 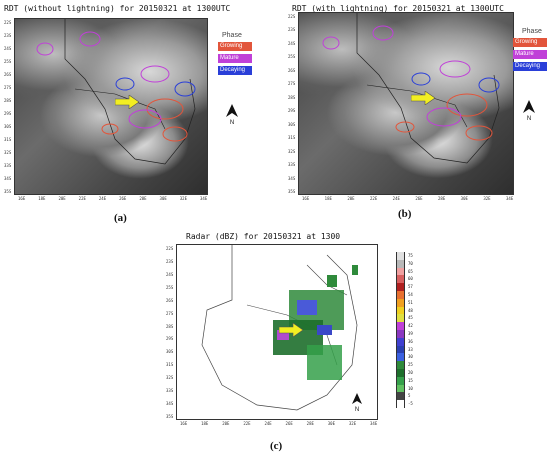 What do you see at coordinates (292, 178) in the screenshot?
I see `panel-b-y-tick: 34S` at bounding box center [292, 178].